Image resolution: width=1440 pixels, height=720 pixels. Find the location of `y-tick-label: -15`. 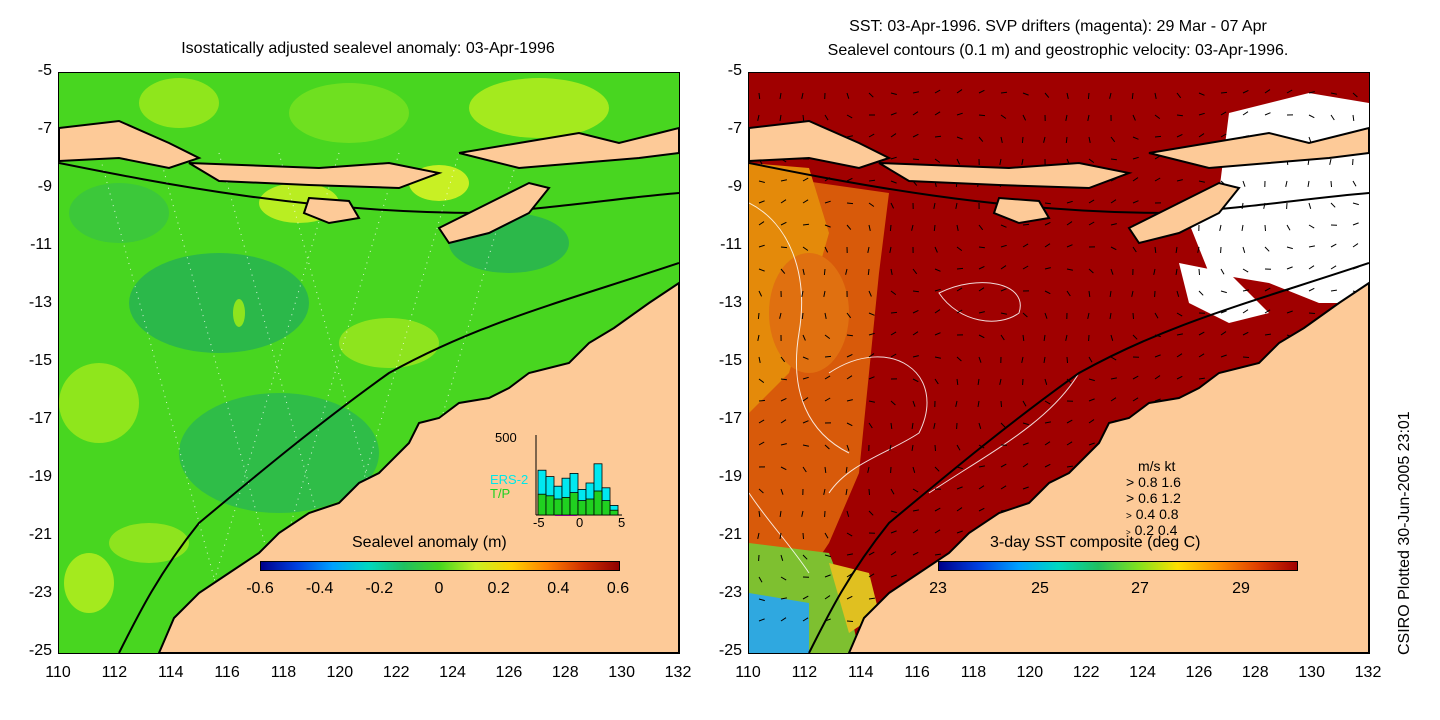

y-tick-label: -15 is located at coordinates (40, 360).